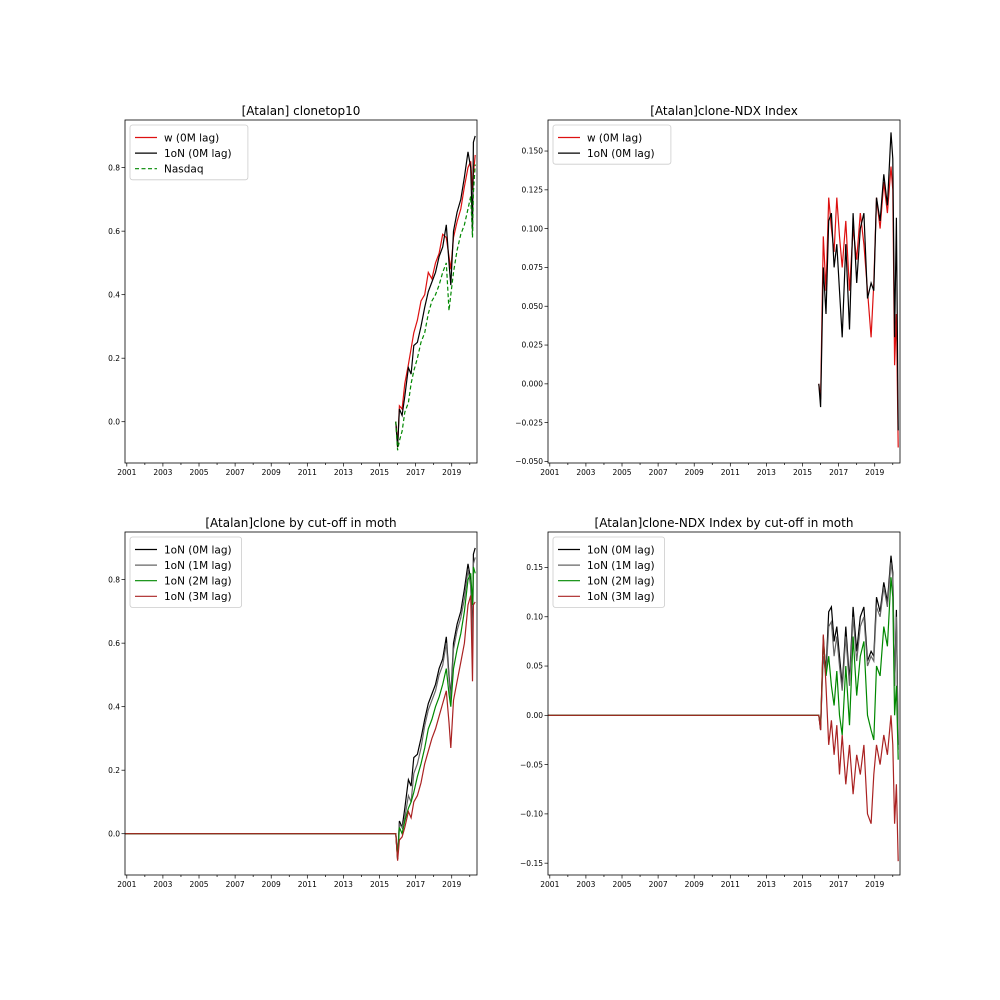  What do you see at coordinates (529, 422) in the screenshot?
I see `y-tick-label: −0.025` at bounding box center [529, 422].